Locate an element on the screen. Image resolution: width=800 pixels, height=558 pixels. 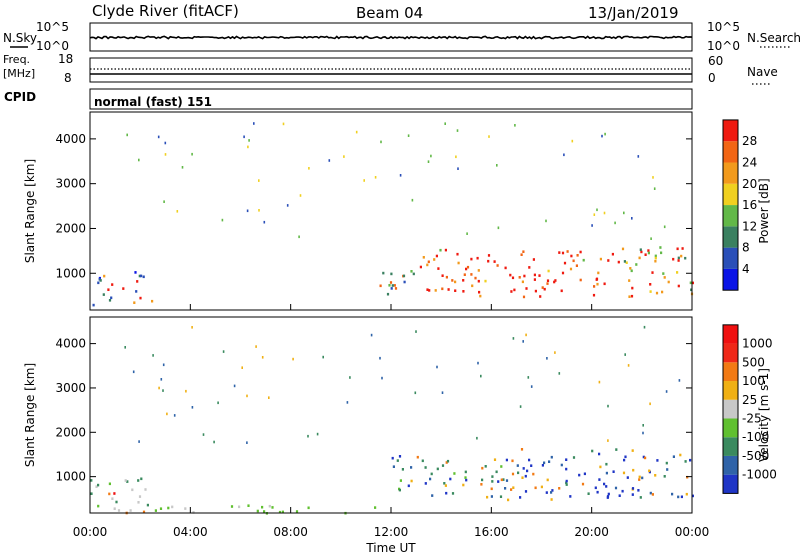
colorbar-tick-label: 20 is located at coordinates (749, 184).